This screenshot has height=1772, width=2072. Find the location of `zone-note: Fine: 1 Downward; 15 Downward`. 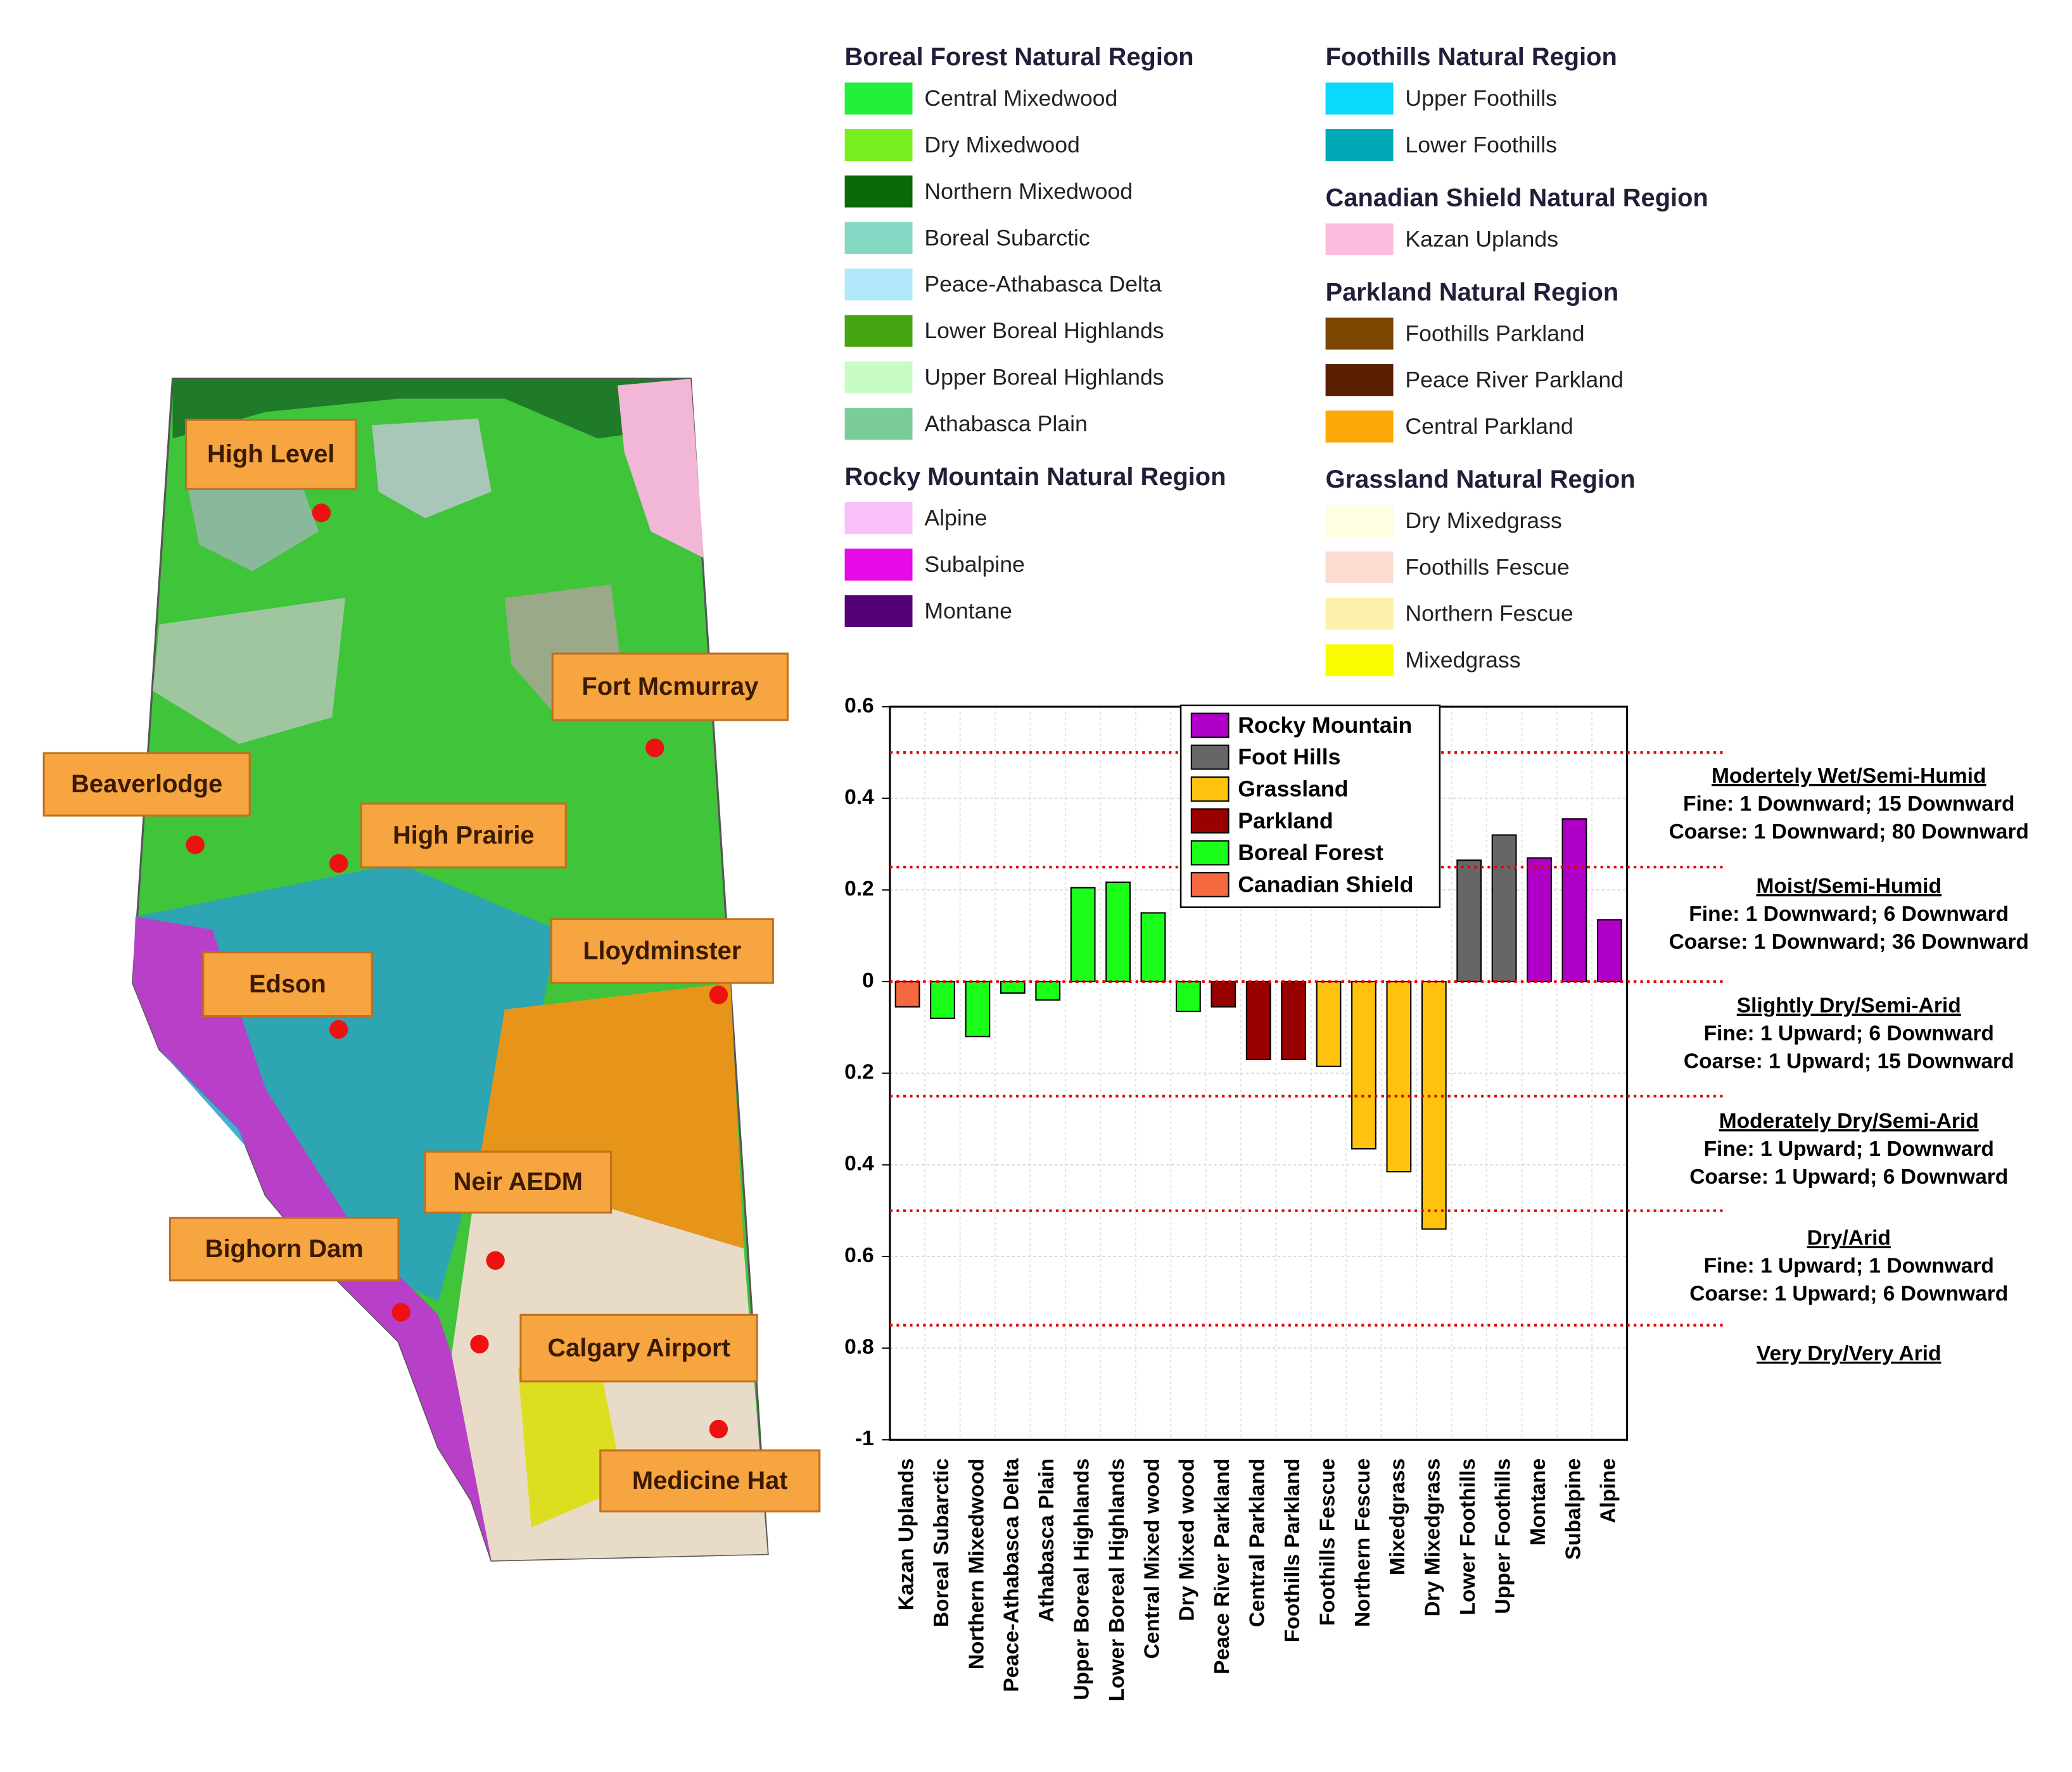

zone-note: Fine: 1 Downward; 15 Downward is located at coordinates (1849, 804).